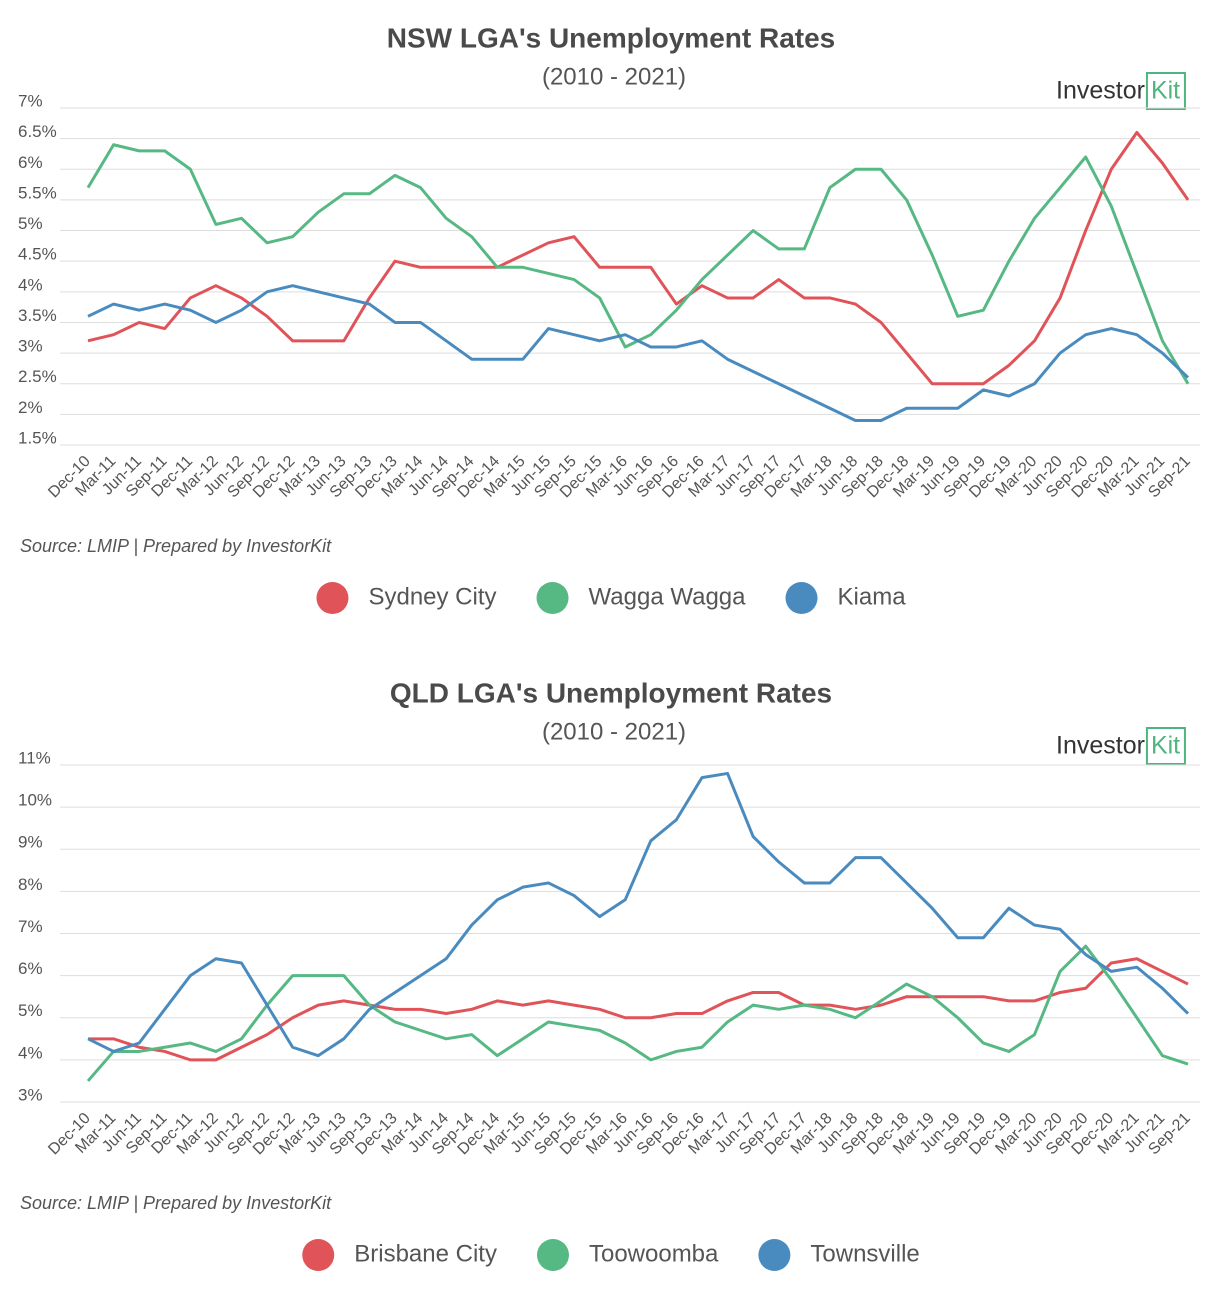 The image size is (1222, 1300). What do you see at coordinates (864, 1253) in the screenshot?
I see `legend-label: Townsville` at bounding box center [864, 1253].